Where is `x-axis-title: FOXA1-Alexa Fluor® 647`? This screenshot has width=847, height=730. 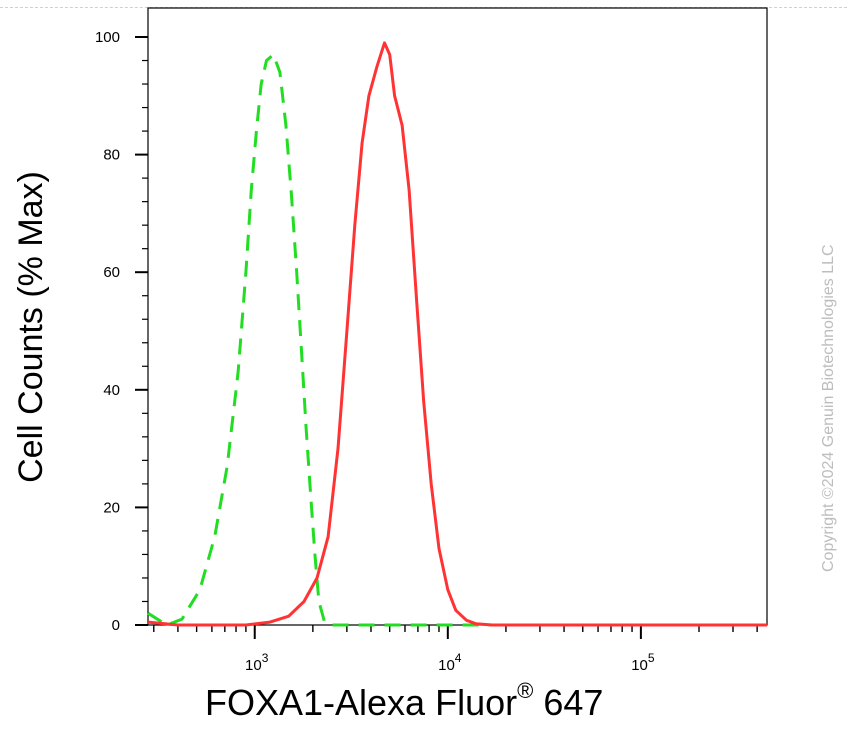
x-axis-title: FOXA1-Alexa Fluor® 647 is located at coordinates (404, 701).